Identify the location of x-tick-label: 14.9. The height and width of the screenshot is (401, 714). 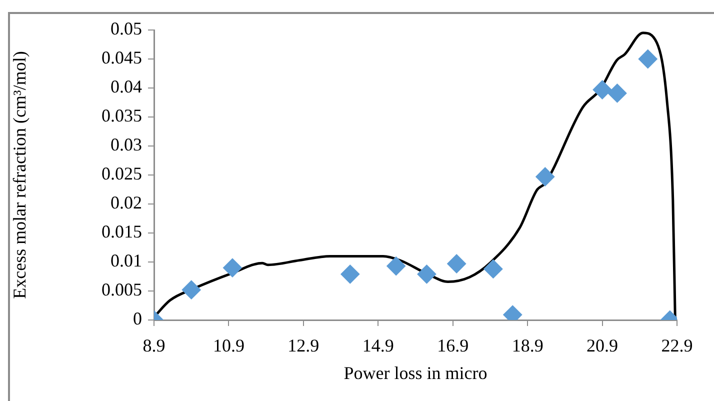
(378, 346).